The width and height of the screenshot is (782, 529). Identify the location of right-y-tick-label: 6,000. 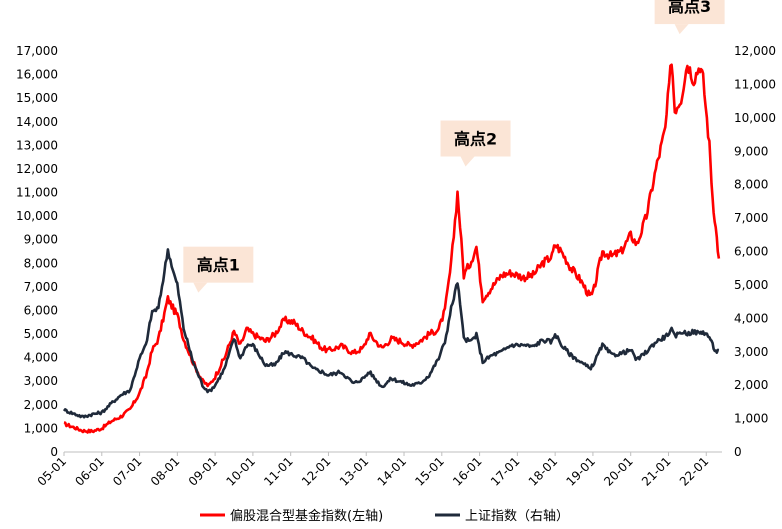
(751, 252).